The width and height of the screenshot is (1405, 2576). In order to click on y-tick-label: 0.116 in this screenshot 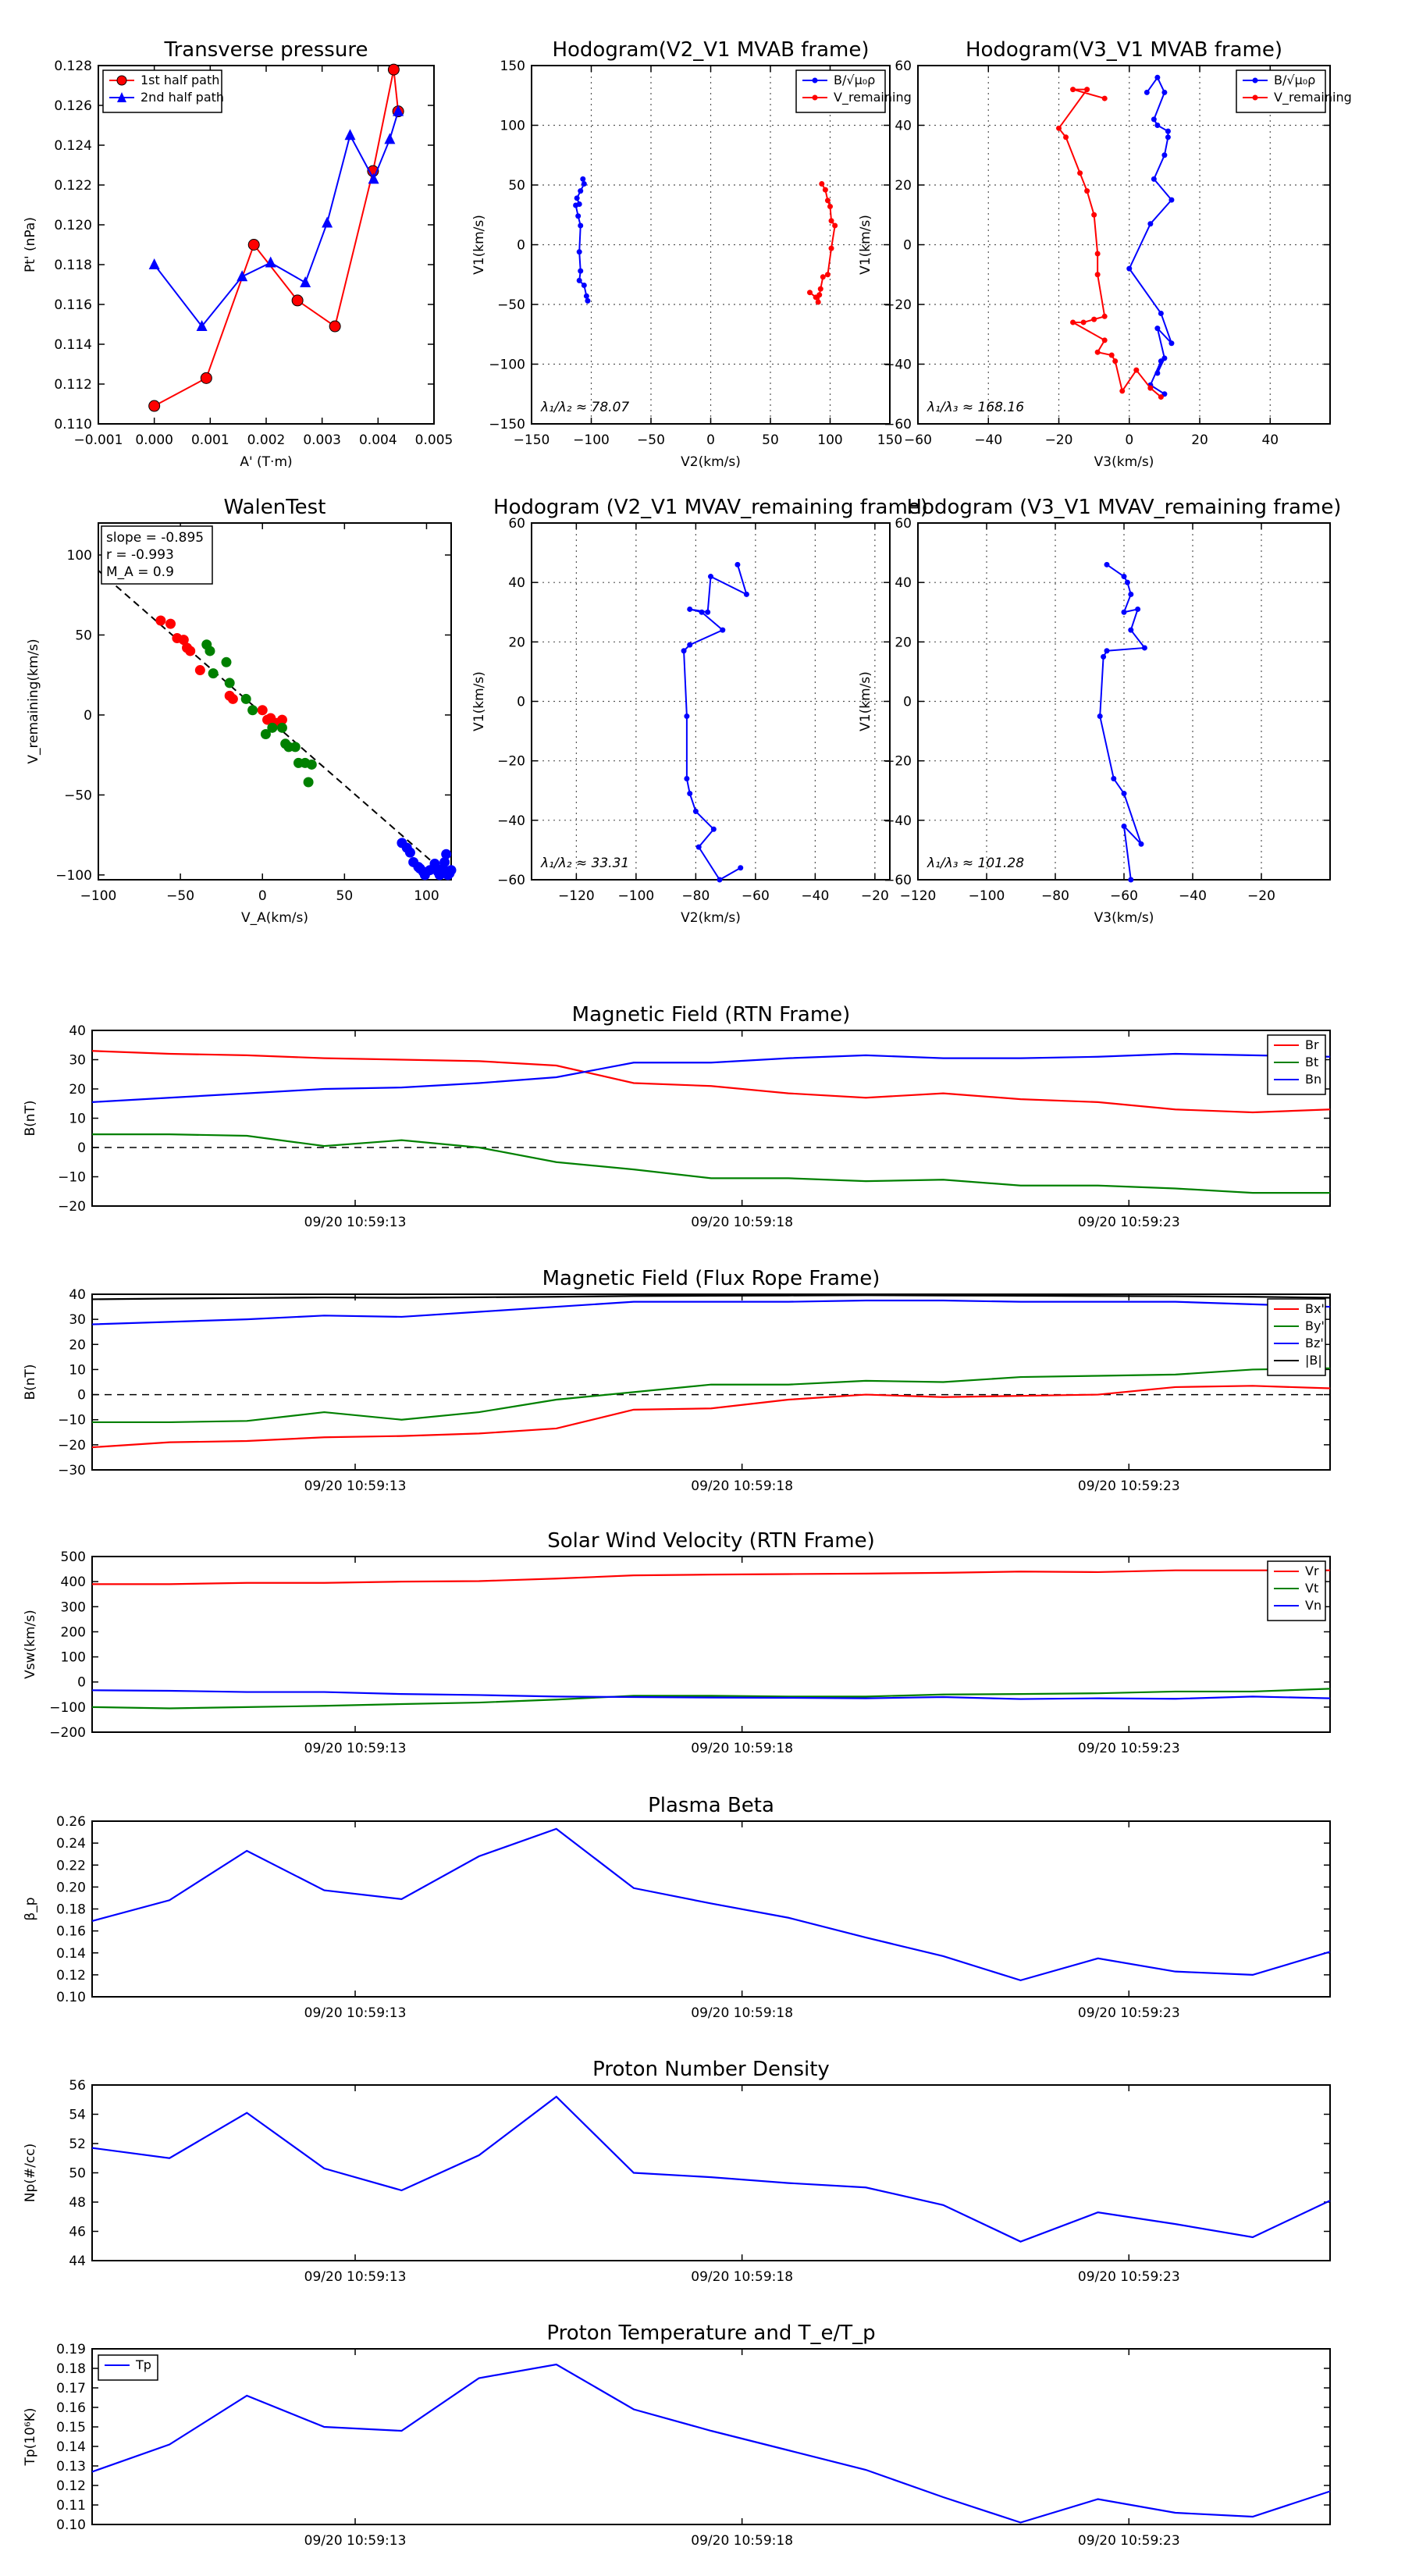, I will do `click(73, 305)`.